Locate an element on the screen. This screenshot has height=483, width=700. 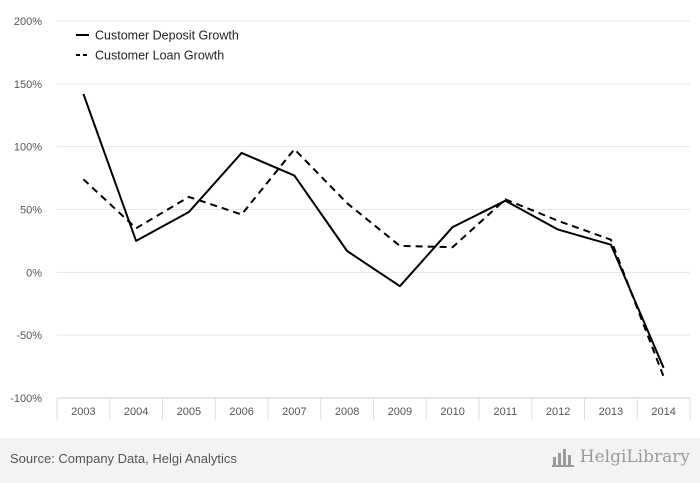
y-tick-label: 50% is located at coordinates (31, 211).